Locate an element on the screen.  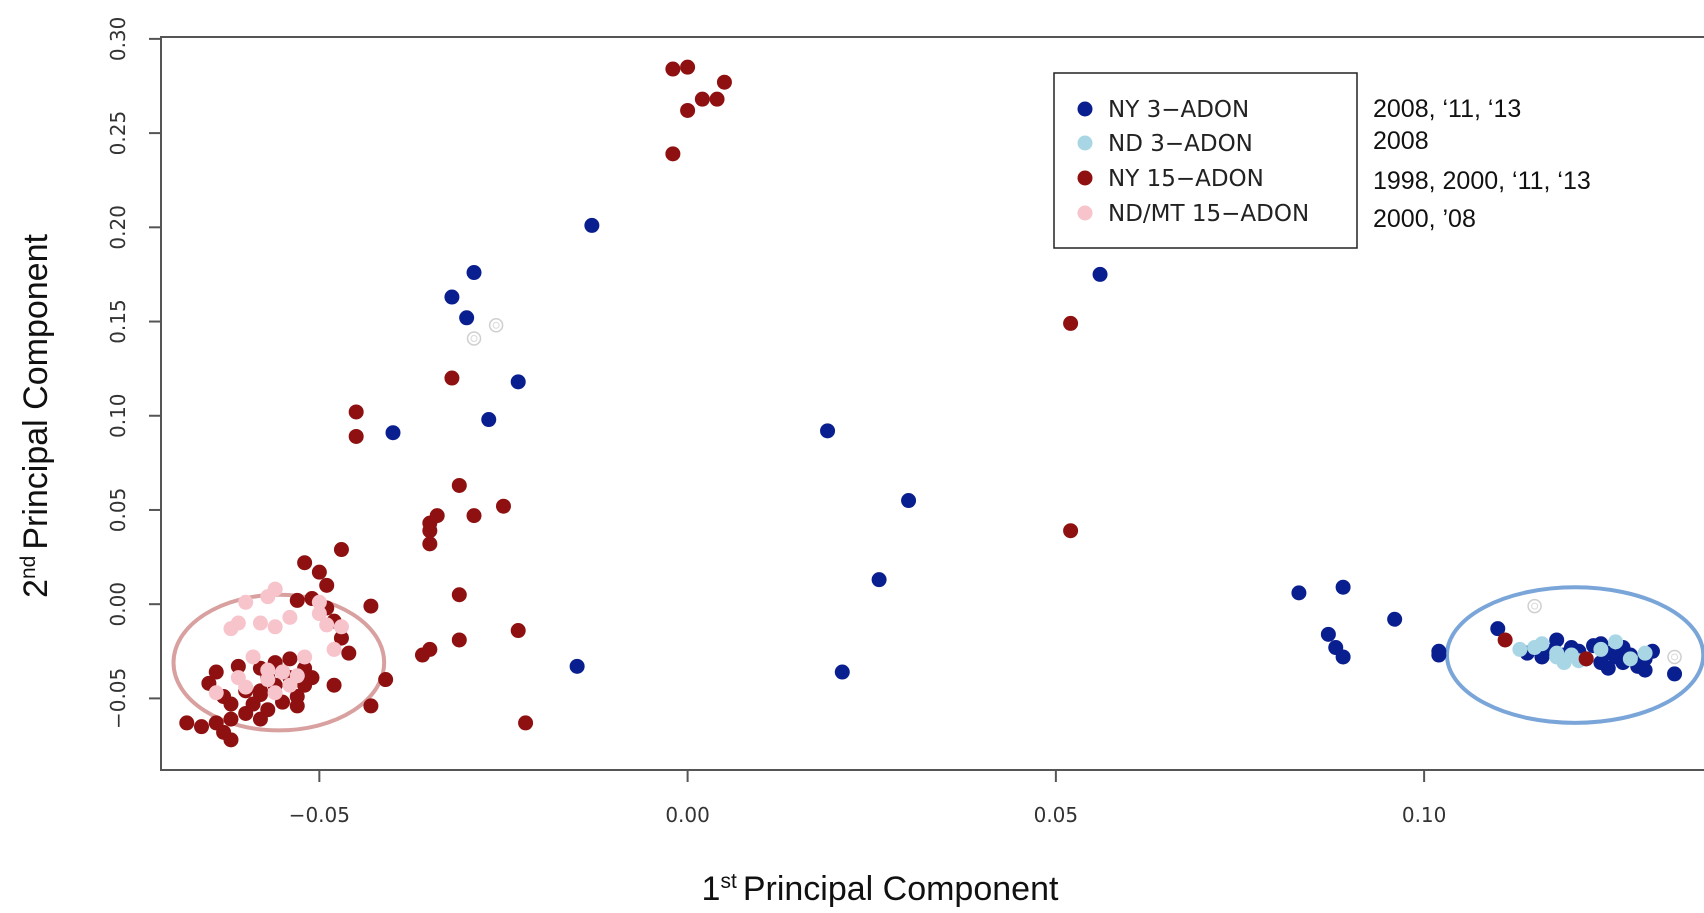
legend-item-nd-3-adon: ND 3−ADON is located at coordinates (1165, 144).